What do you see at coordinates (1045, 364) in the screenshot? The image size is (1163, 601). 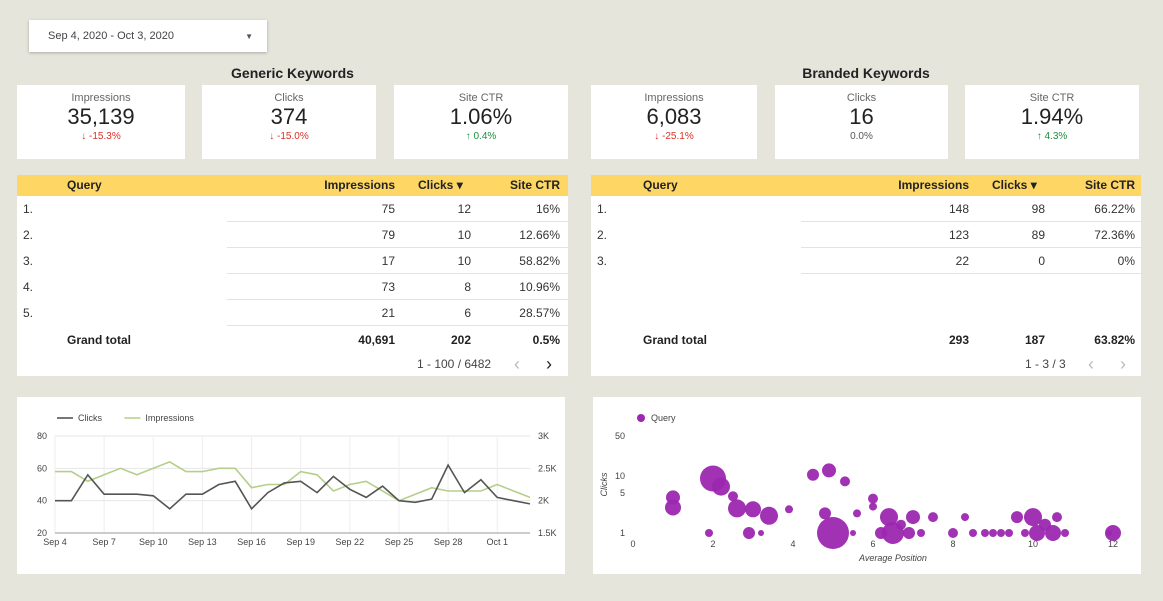 I see `pager-range: 1 - 3 / 3` at bounding box center [1045, 364].